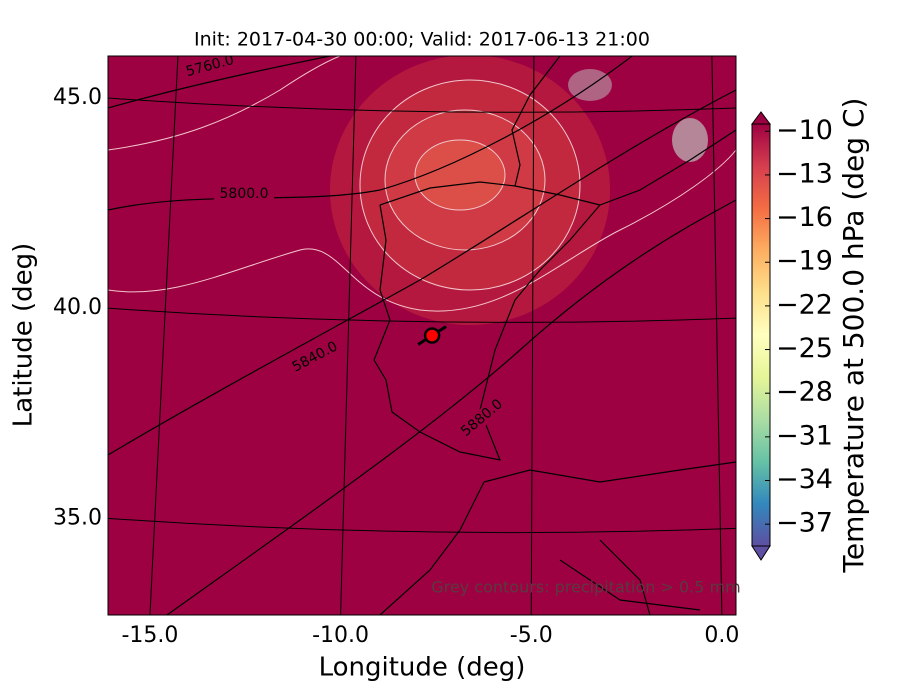 The width and height of the screenshot is (900, 700). What do you see at coordinates (804, 479) in the screenshot?
I see `colorbar-tick-label: −34` at bounding box center [804, 479].